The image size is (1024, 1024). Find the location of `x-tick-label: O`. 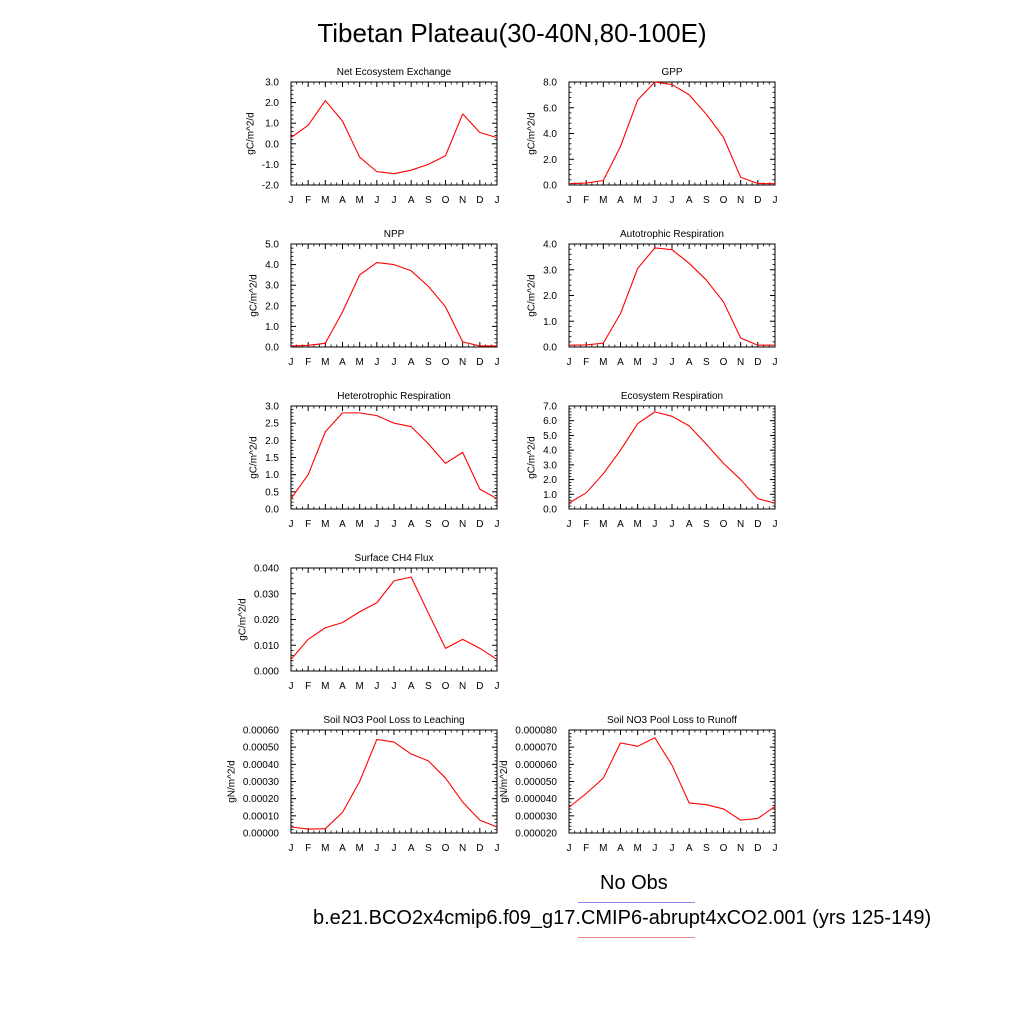

x-tick-label: O is located at coordinates (446, 524).